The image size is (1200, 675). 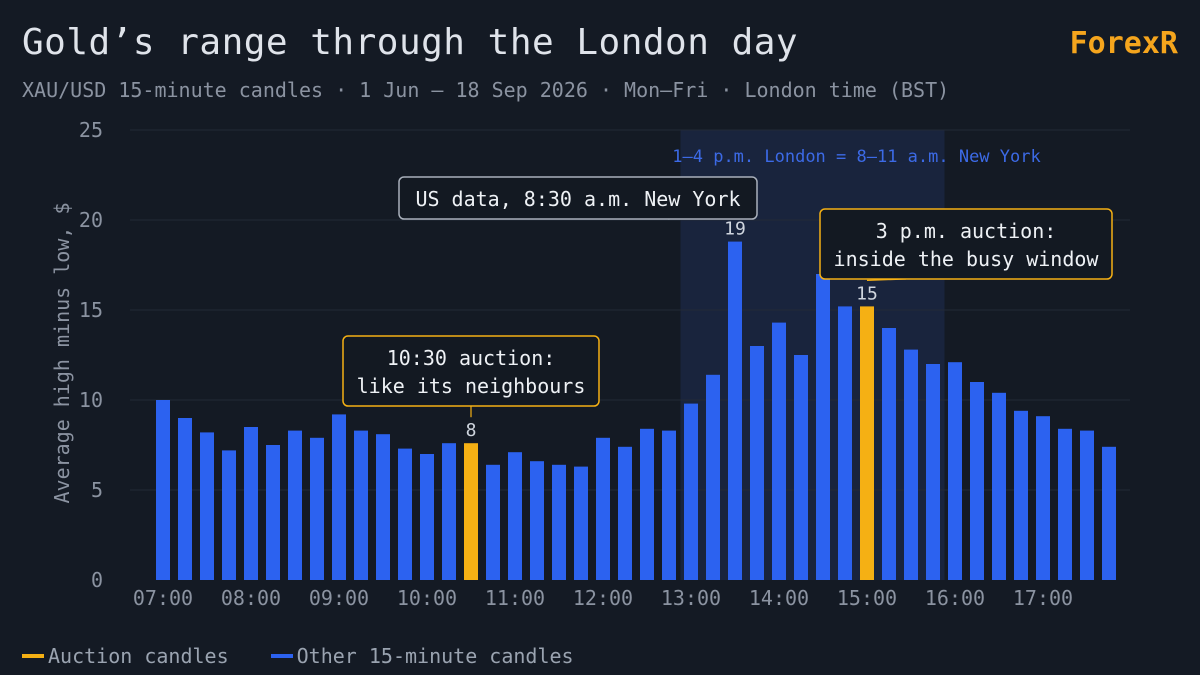 I want to click on brand-logo: ForexR, so click(x=1123, y=43).